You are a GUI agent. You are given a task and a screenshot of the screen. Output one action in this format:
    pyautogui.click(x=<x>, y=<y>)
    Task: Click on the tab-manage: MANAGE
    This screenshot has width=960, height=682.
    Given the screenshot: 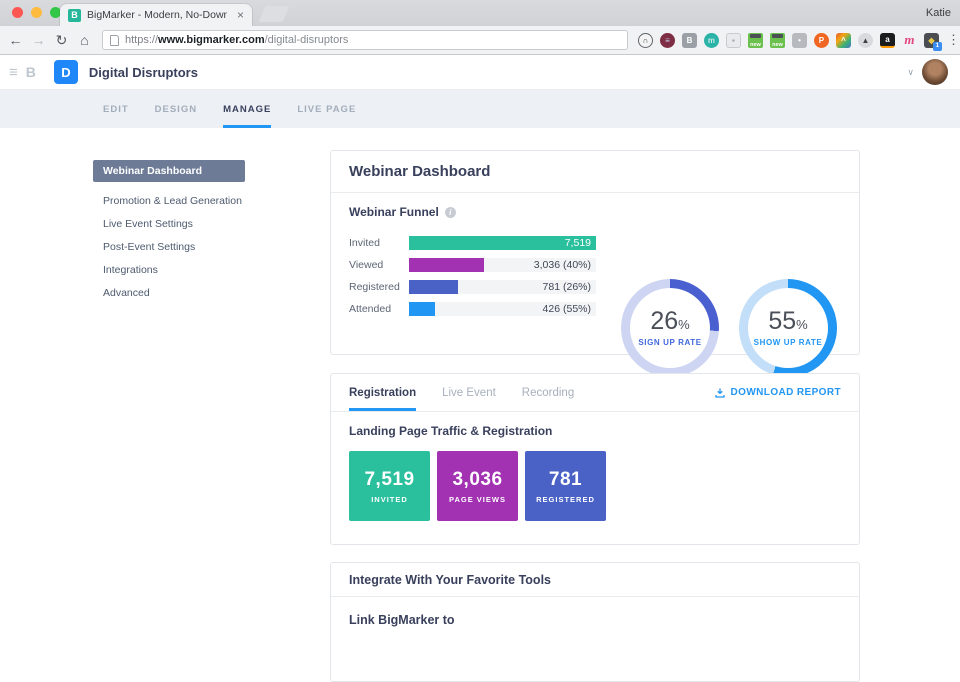 What is the action you would take?
    pyautogui.click(x=247, y=109)
    